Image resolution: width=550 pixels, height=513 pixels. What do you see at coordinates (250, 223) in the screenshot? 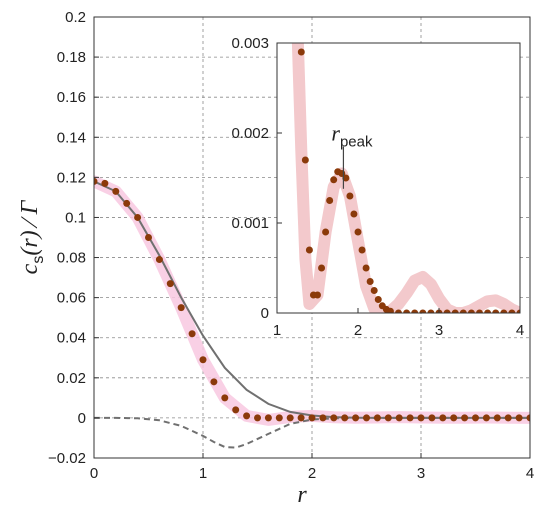
I see `inset-y-tick-label: 0.001` at bounding box center [250, 223].